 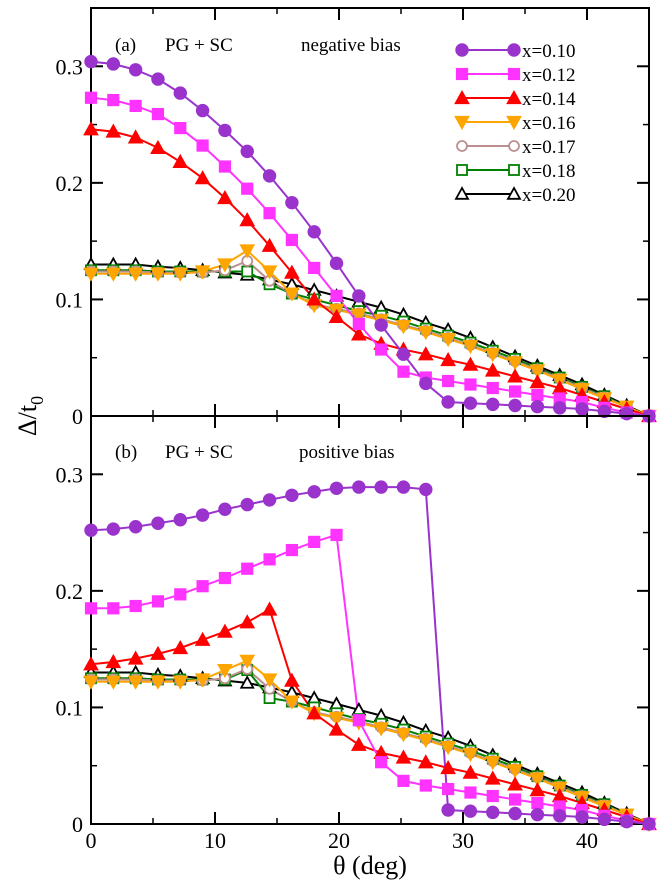 I want to click on panel-tag-a: (a), so click(x=125, y=45).